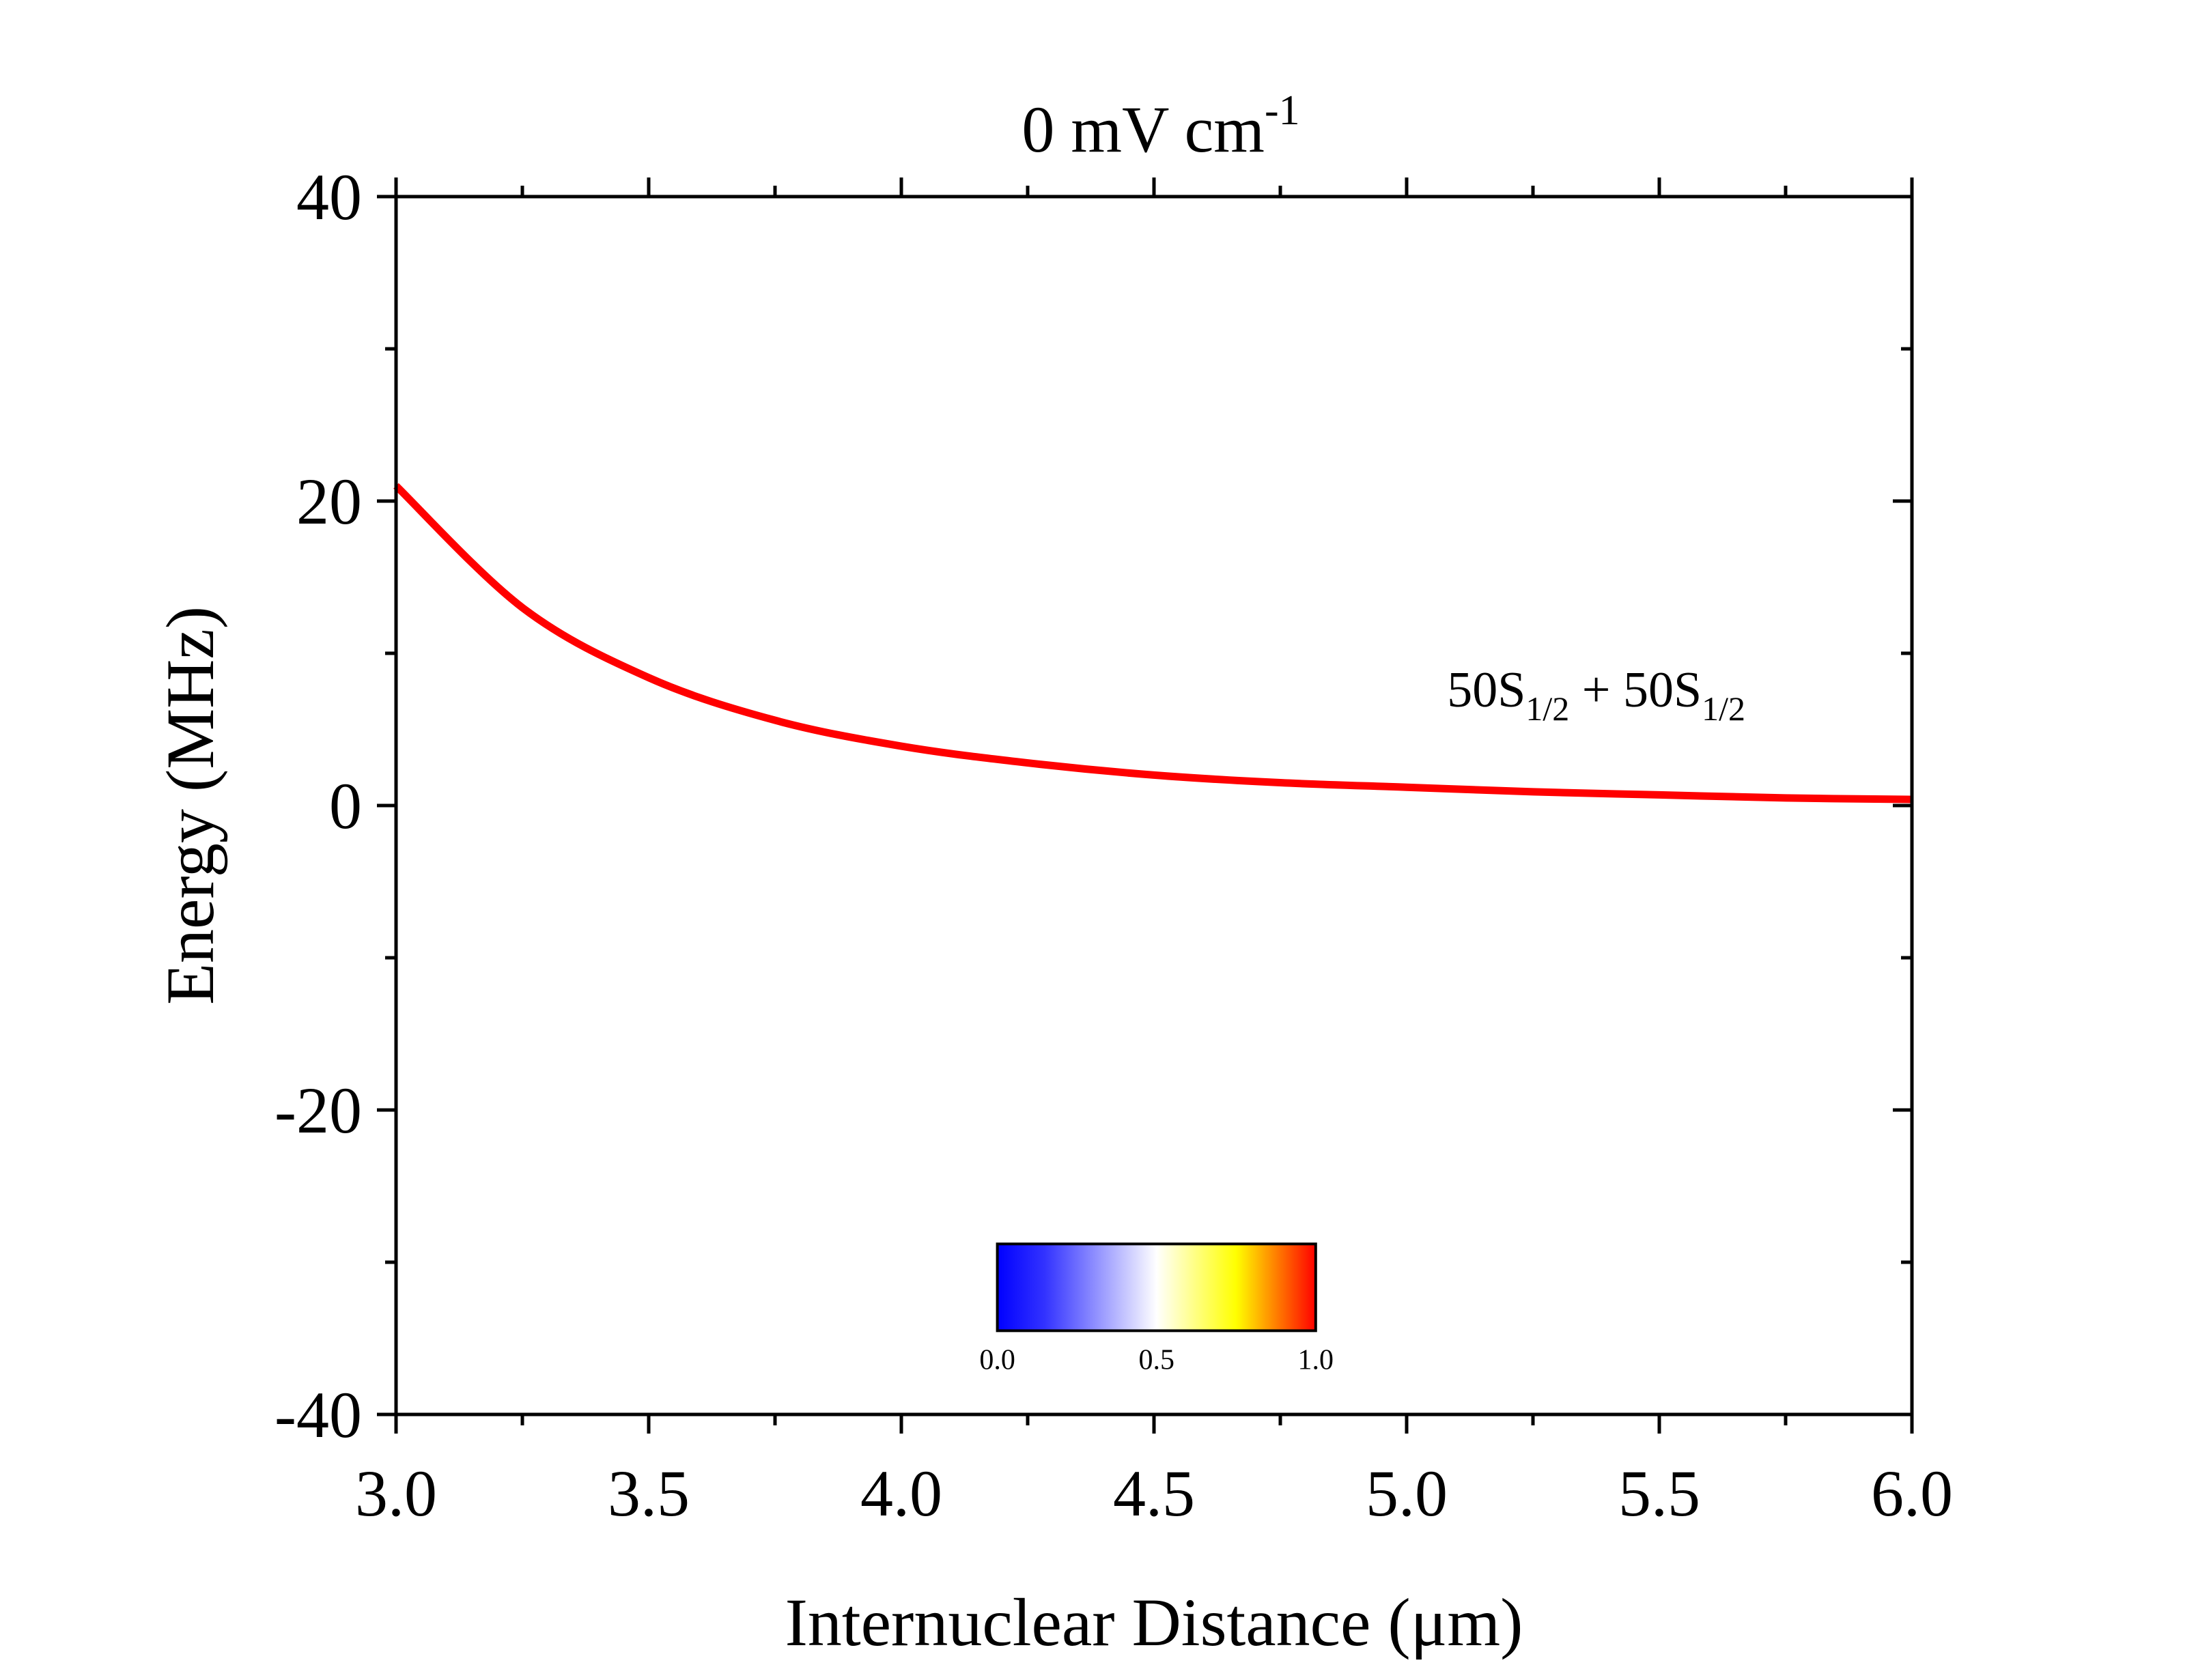 The width and height of the screenshot is (2196, 1680). Describe the element at coordinates (318, 1110) in the screenshot. I see `y-tick-label: -20` at that location.